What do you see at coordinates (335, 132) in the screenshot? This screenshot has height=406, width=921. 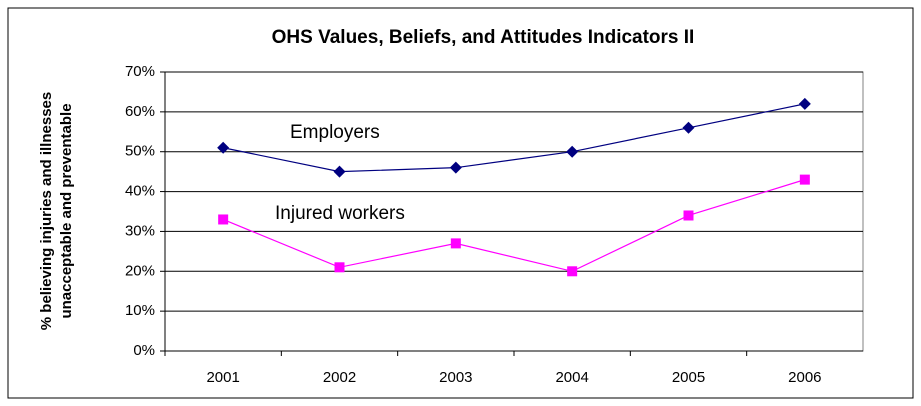 I see `series-label: Employers` at bounding box center [335, 132].